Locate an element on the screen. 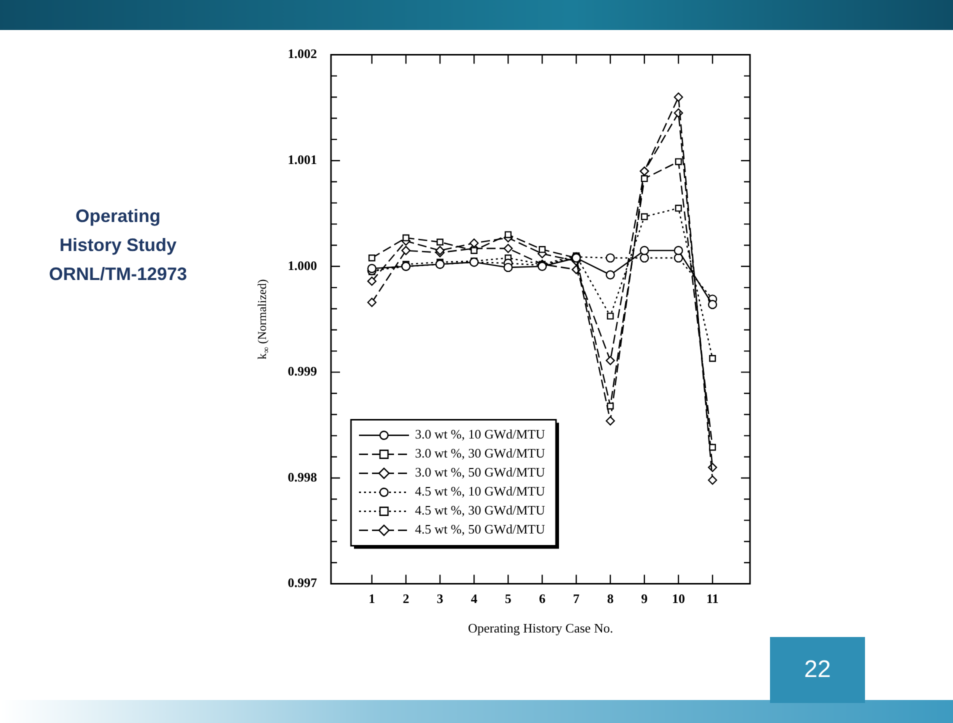 The height and width of the screenshot is (723, 953). x-tick-label: 1 is located at coordinates (372, 598).